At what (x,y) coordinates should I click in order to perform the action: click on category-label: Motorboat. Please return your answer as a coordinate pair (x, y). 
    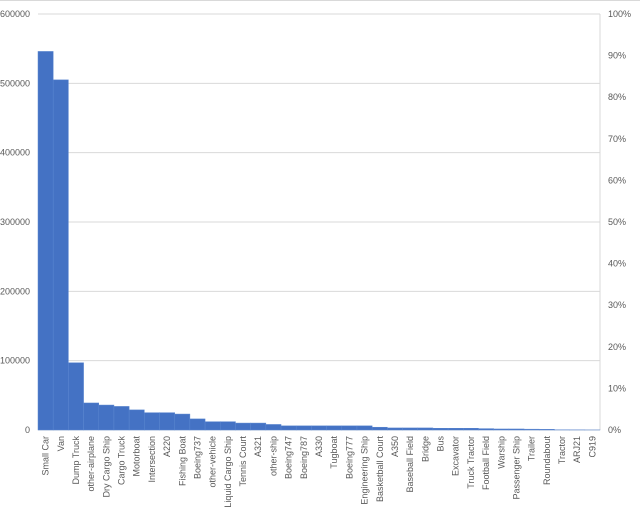
    Looking at the image, I should click on (137, 456).